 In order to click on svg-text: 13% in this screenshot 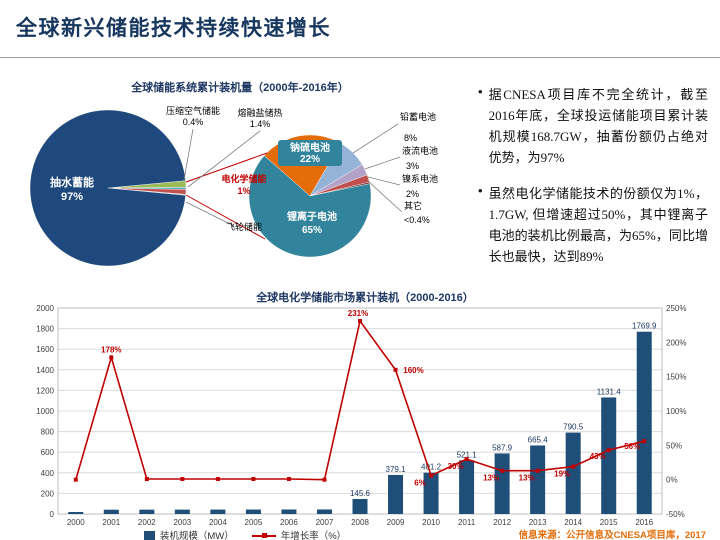, I will do `click(527, 478)`.